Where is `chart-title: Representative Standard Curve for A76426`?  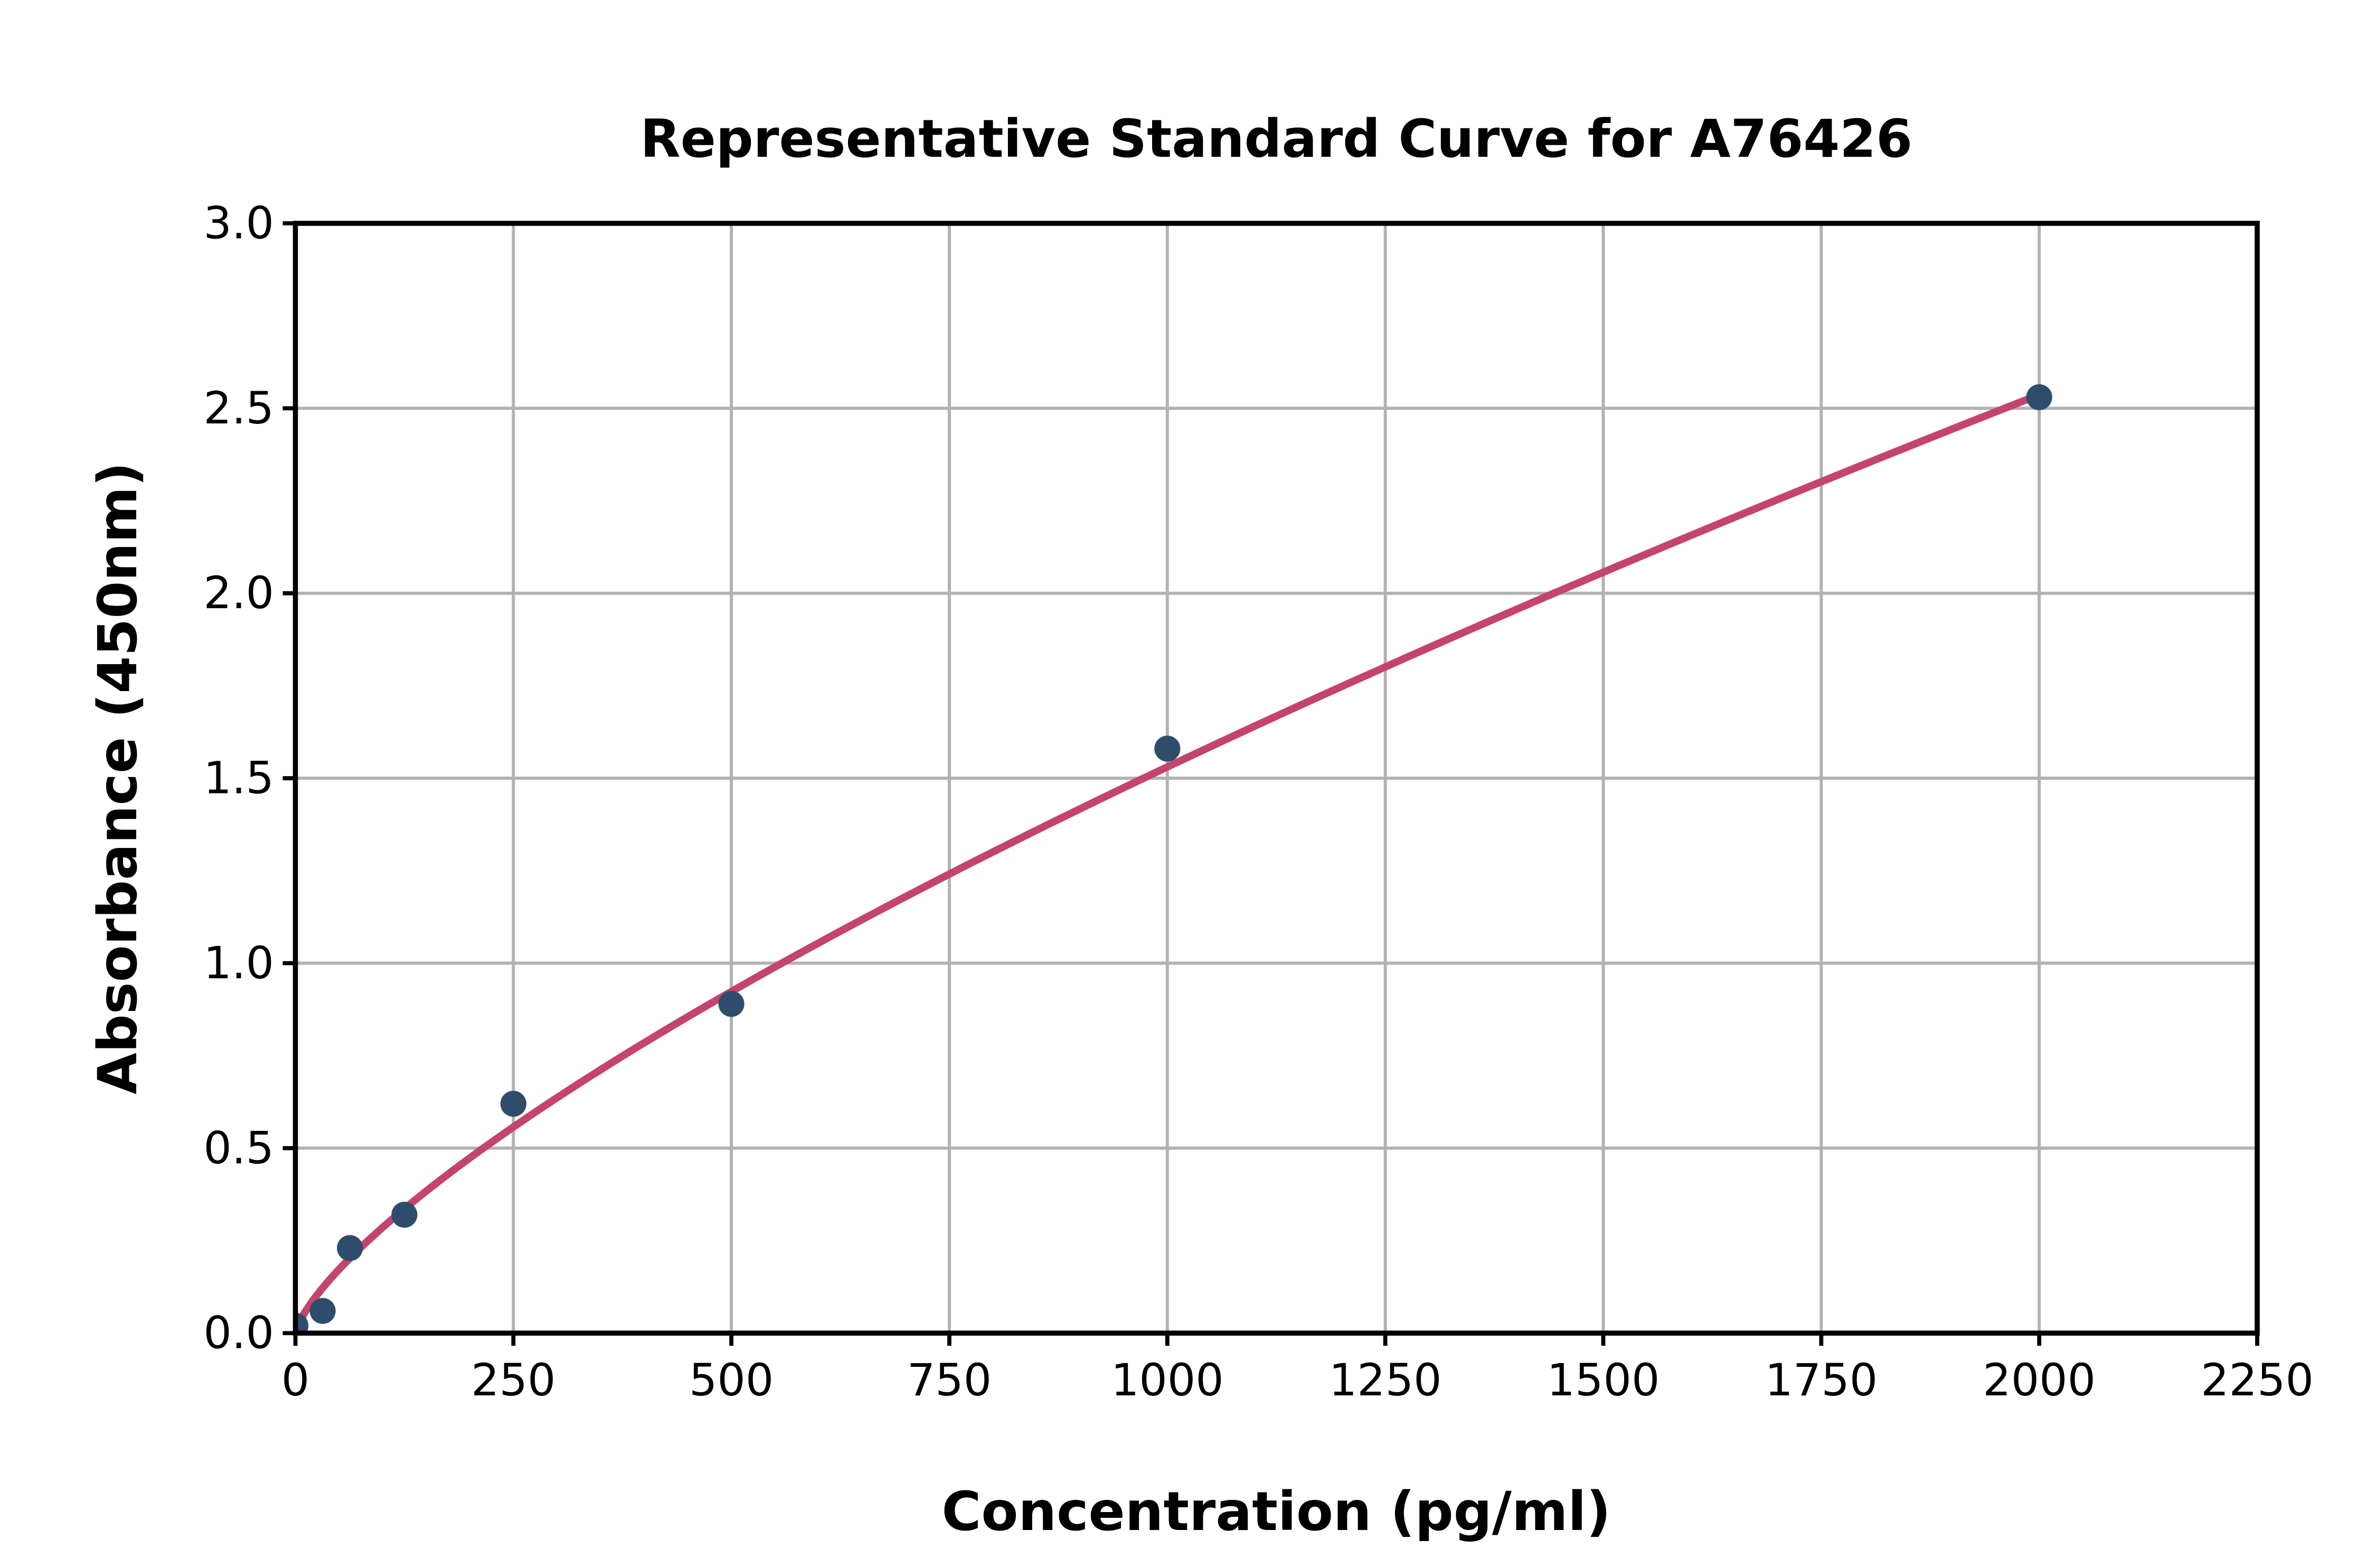
chart-title: Representative Standard Curve for A76426 is located at coordinates (1276, 139).